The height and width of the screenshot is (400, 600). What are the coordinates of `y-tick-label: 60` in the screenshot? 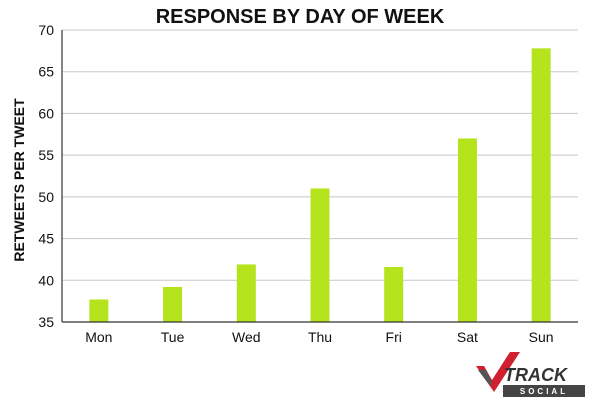 It's located at (46, 113).